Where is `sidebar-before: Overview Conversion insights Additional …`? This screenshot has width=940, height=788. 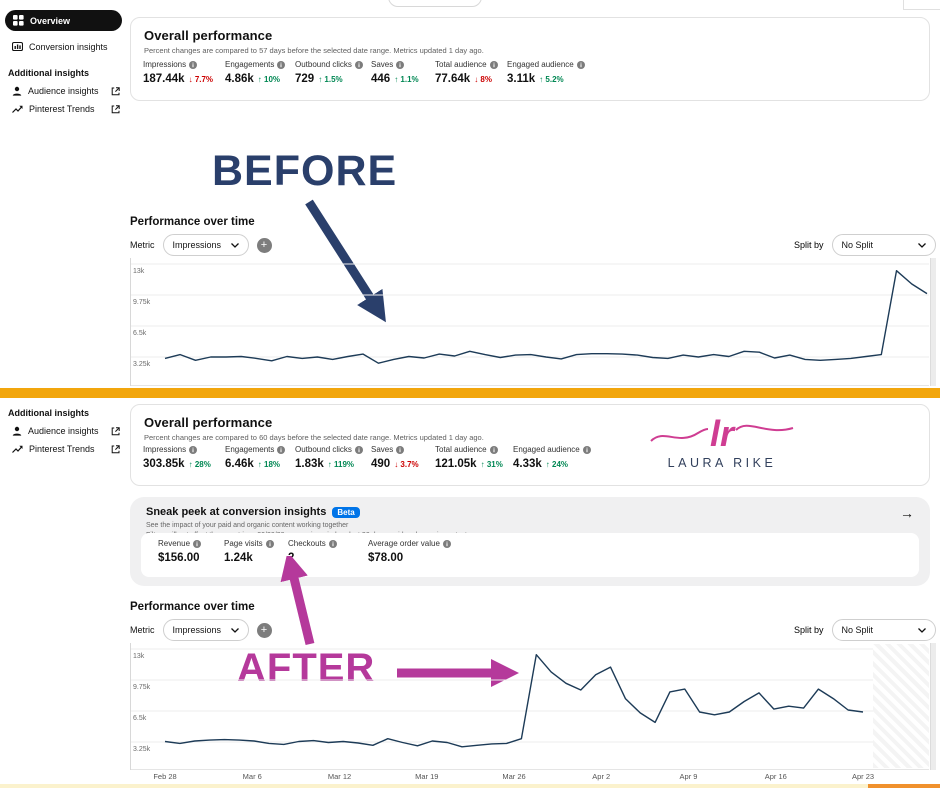
sidebar-before: Overview Conversion insights Additional … is located at coordinates (64, 64).